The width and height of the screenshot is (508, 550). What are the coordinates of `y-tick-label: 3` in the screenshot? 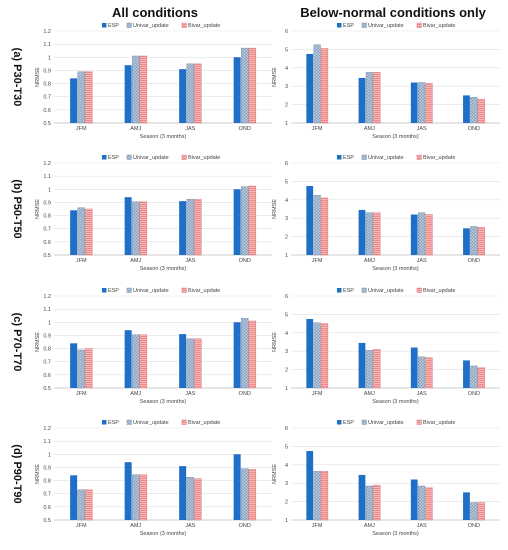 It's located at (286, 219).